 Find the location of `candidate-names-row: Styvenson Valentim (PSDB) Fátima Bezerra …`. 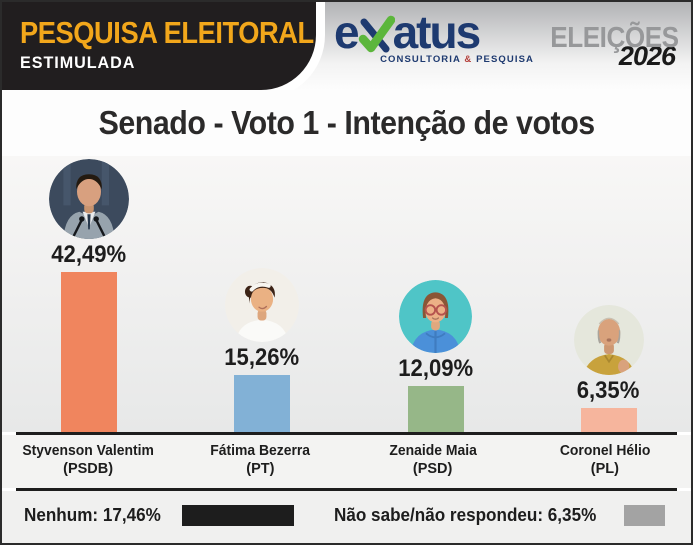

candidate-names-row: Styvenson Valentim (PSDB) Fátima Bezerra … is located at coordinates (346, 461).